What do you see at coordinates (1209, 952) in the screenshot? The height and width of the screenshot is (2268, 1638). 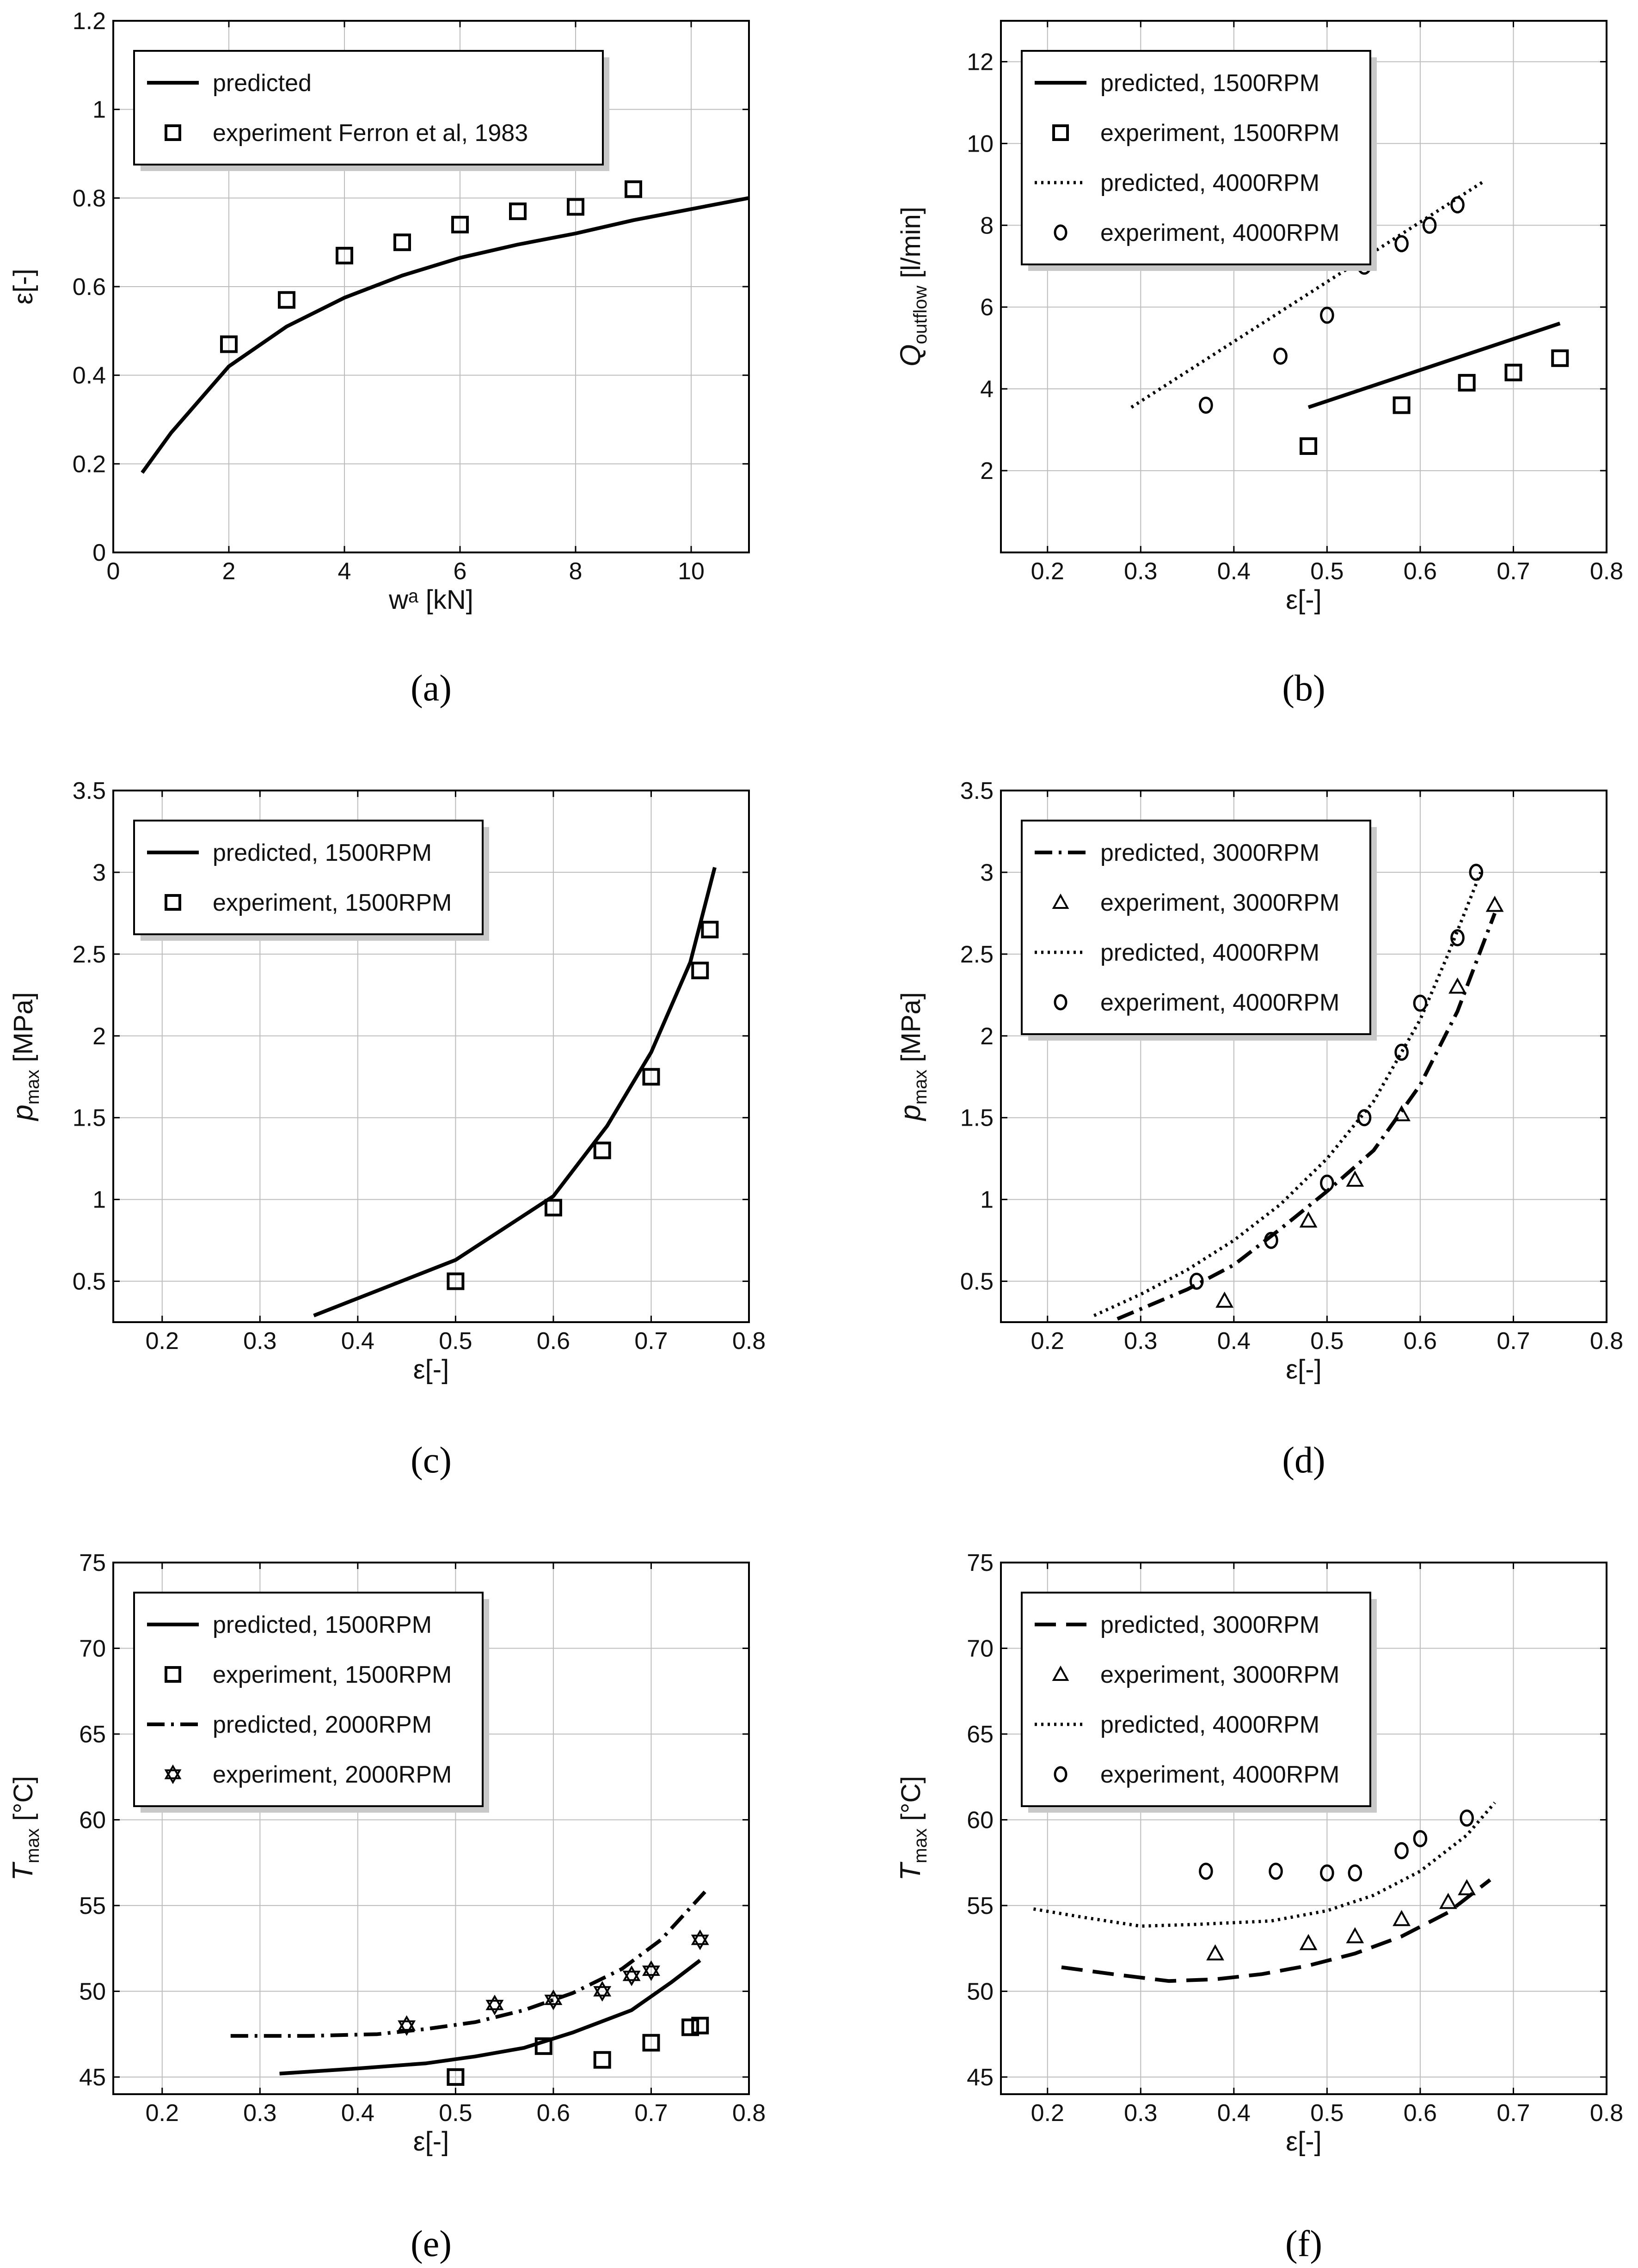 I see `legend-label: predicted, 4000RPM` at bounding box center [1209, 952].